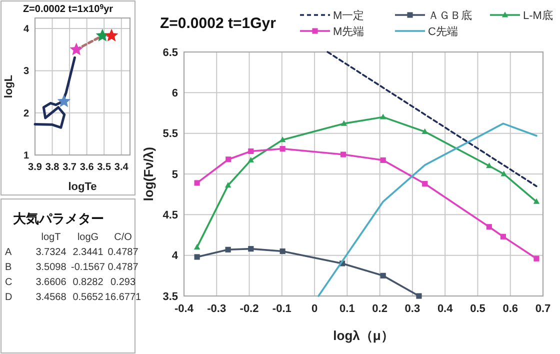 The width and height of the screenshot is (560, 354). I want to click on x-tick-label: 3.8, so click(52, 167).